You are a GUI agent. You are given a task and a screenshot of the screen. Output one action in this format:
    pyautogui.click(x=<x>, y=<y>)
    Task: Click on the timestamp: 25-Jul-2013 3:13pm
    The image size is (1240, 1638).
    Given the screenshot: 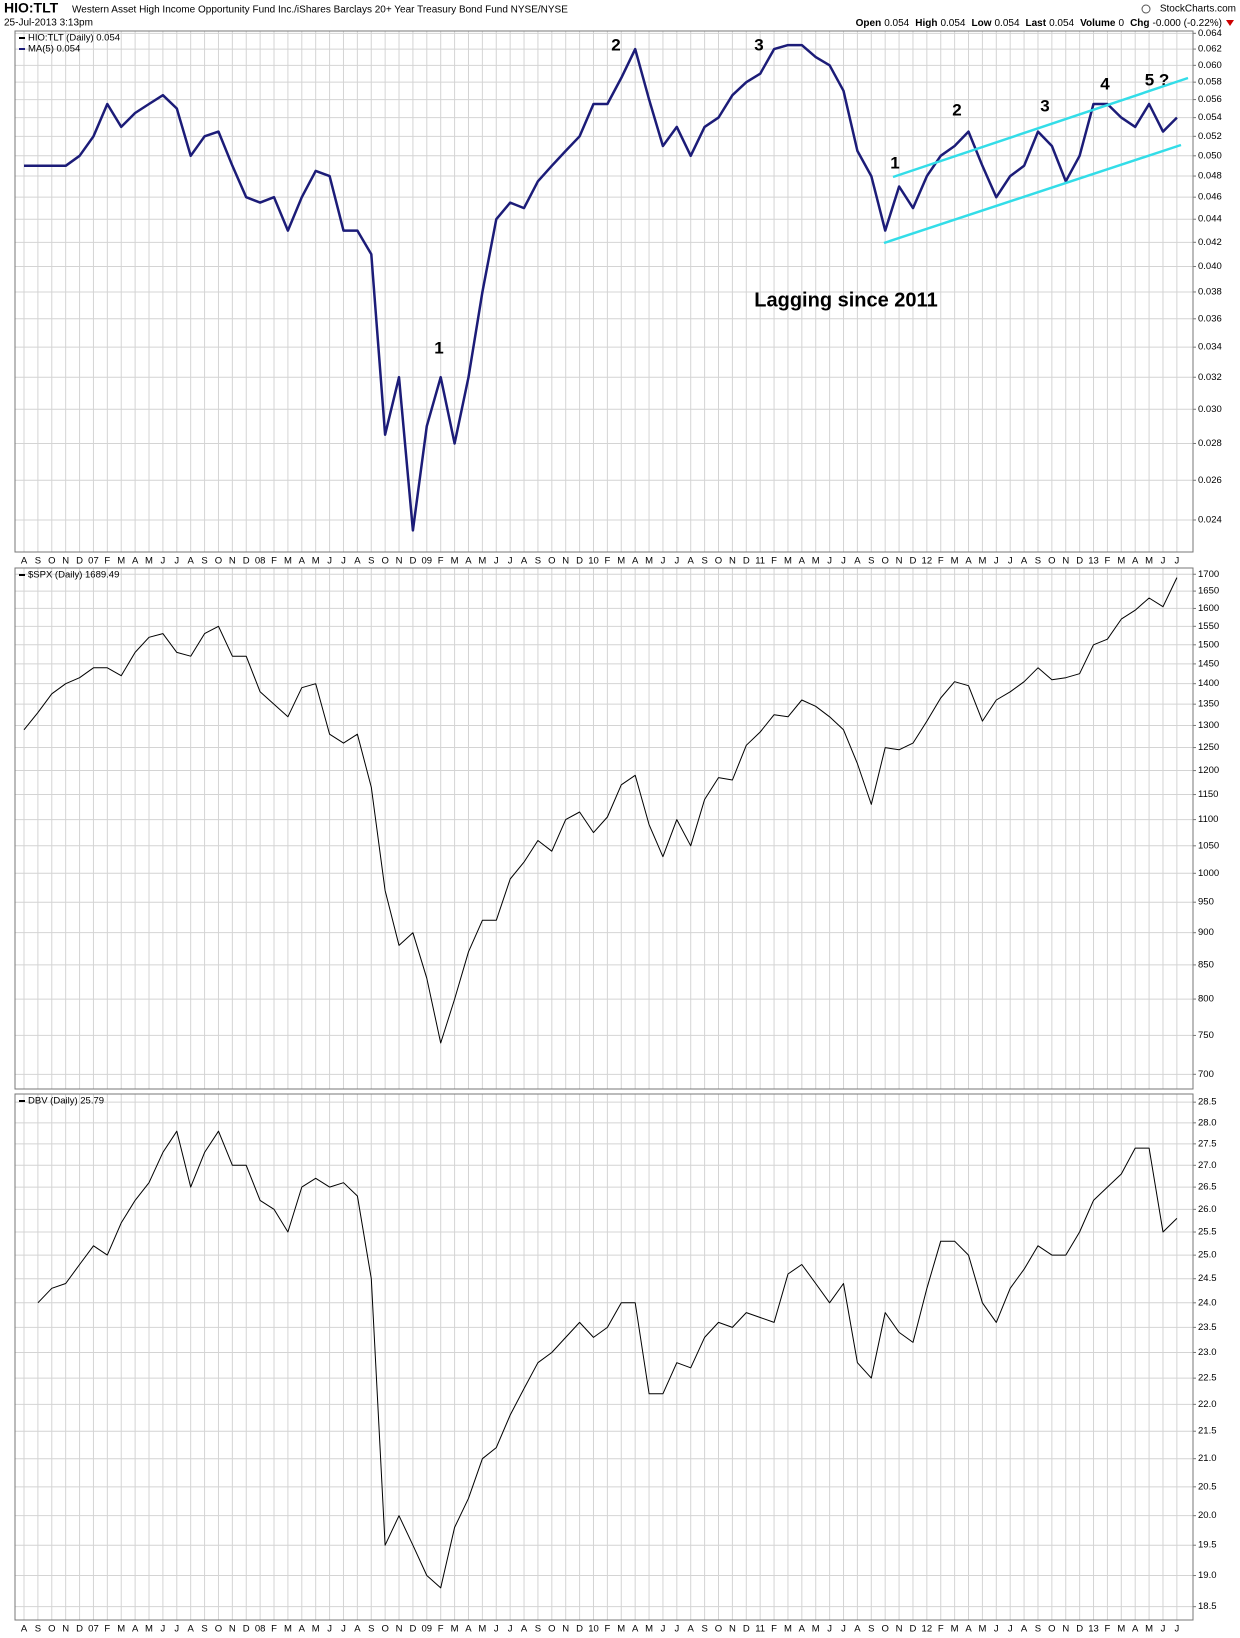 What is the action you would take?
    pyautogui.click(x=48, y=23)
    